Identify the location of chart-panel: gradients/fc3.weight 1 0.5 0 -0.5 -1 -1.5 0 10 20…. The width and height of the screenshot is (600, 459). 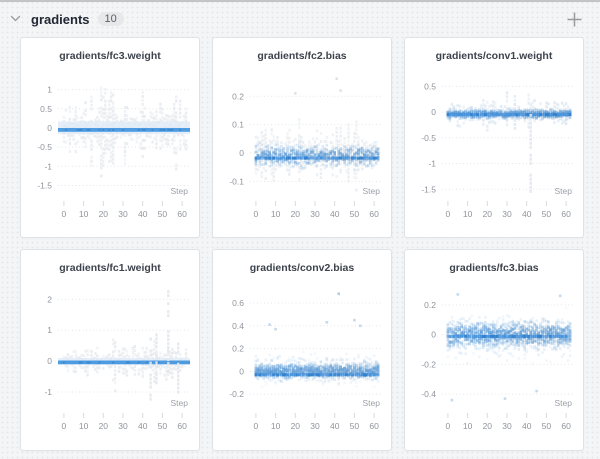
(110, 137).